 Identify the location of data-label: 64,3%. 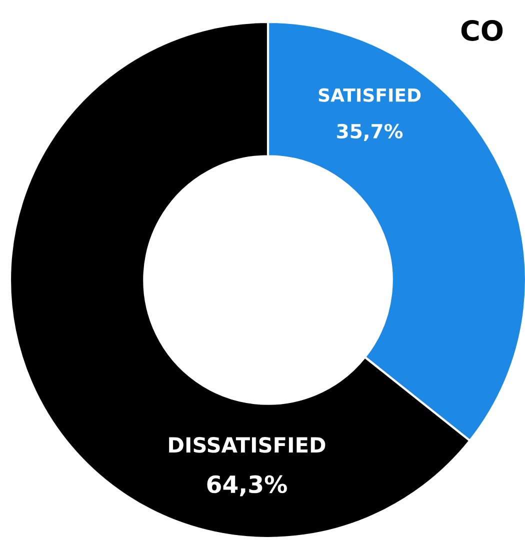
(247, 485).